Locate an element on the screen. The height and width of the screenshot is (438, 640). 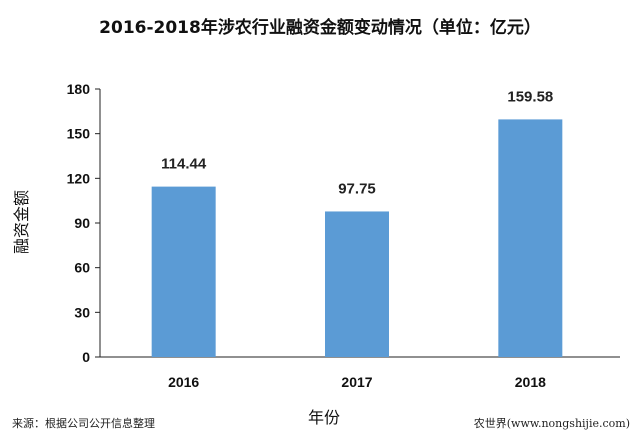
y-tick-label: 90 is located at coordinates (82, 223).